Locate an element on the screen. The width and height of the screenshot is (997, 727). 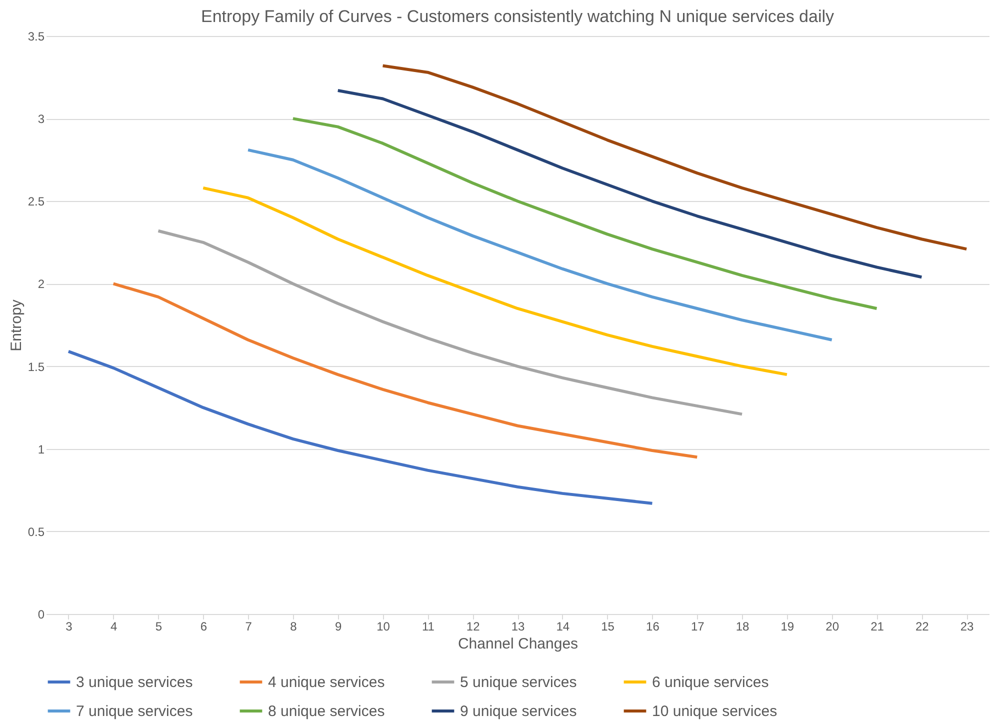
legend-label: 8 unique services is located at coordinates (326, 711).